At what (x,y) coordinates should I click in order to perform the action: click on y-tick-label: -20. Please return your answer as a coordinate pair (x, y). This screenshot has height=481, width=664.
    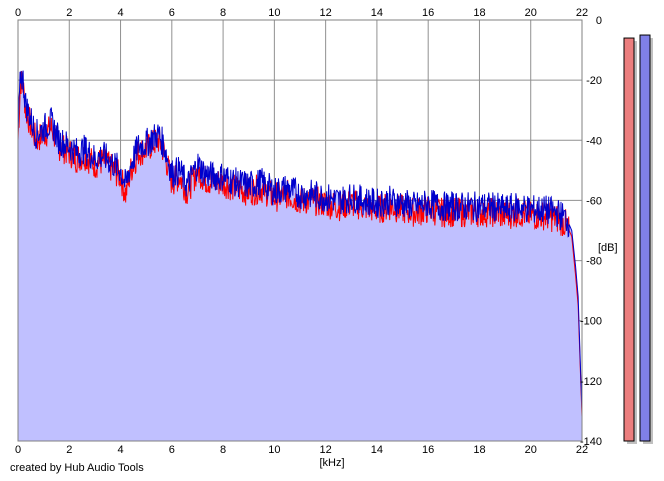
    Looking at the image, I should click on (594, 81).